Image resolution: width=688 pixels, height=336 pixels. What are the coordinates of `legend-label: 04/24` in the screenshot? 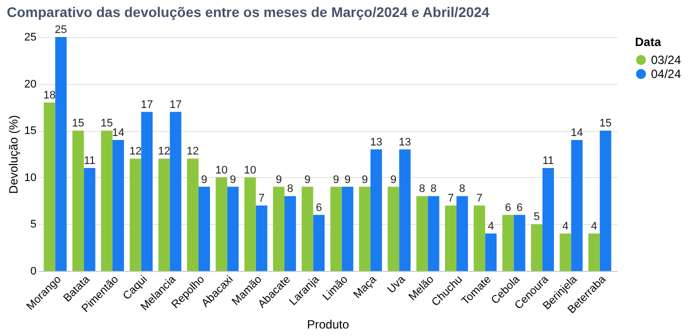 It's located at (666, 74).